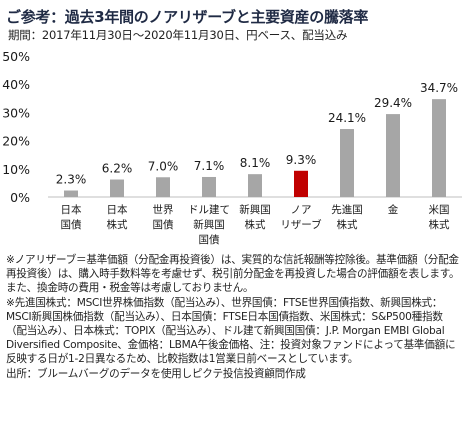 The width and height of the screenshot is (467, 435). Describe the element at coordinates (16, 169) in the screenshot. I see `y-tick-label: 10%` at that location.